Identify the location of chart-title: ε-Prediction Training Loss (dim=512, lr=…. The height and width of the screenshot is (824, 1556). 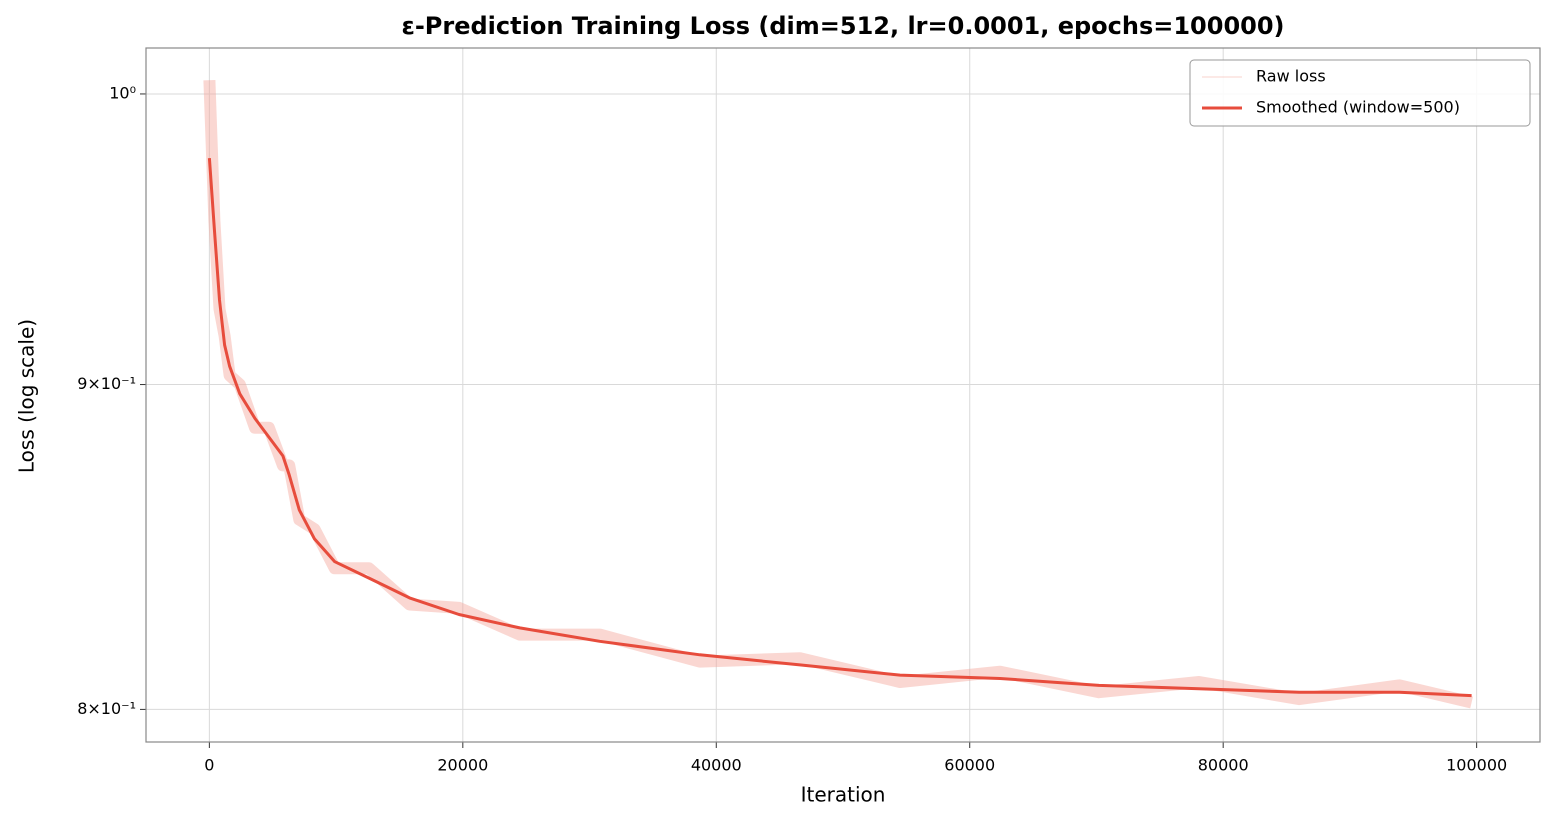
(842, 26).